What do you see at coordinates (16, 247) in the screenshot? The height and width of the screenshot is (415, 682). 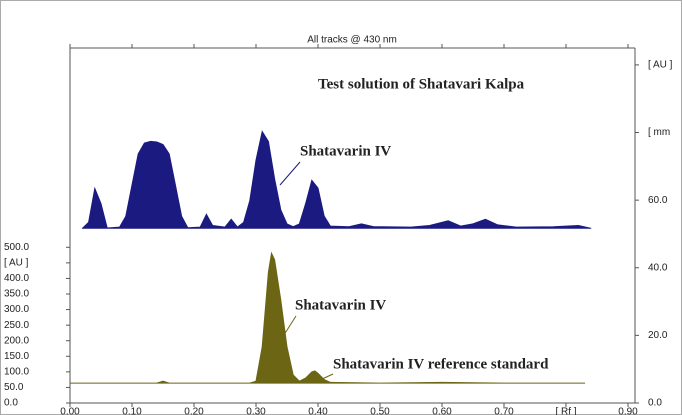 I see `y-tick-label: 500.0` at bounding box center [16, 247].